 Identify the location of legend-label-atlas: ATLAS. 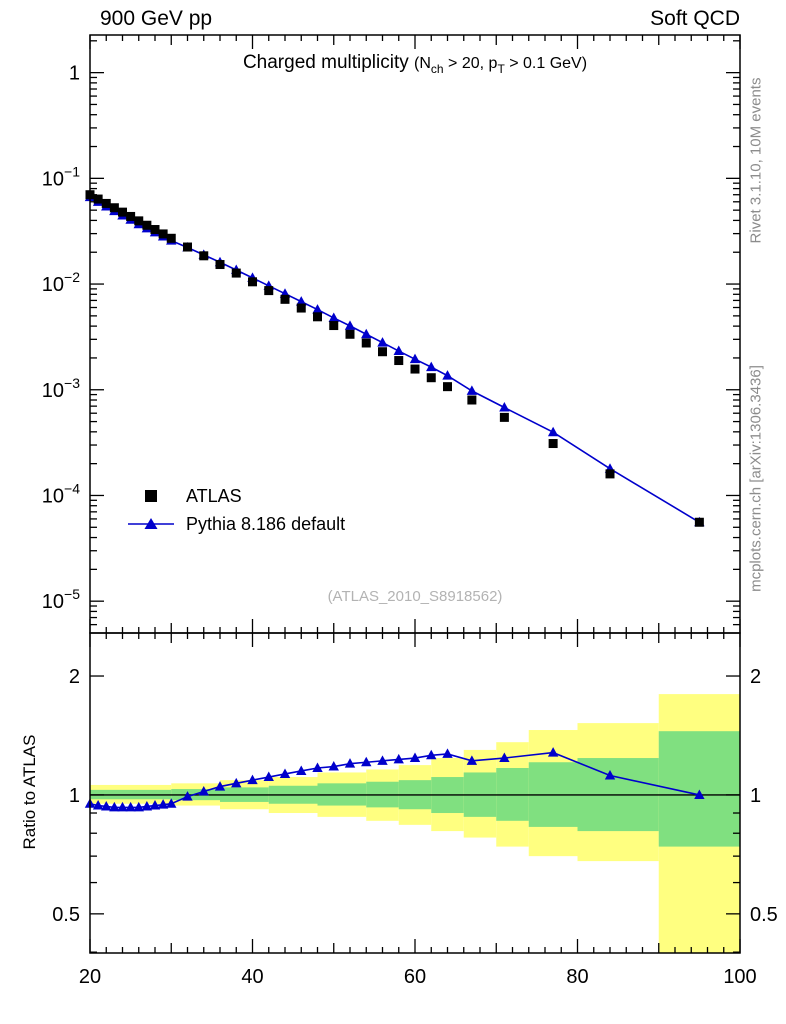
(214, 495).